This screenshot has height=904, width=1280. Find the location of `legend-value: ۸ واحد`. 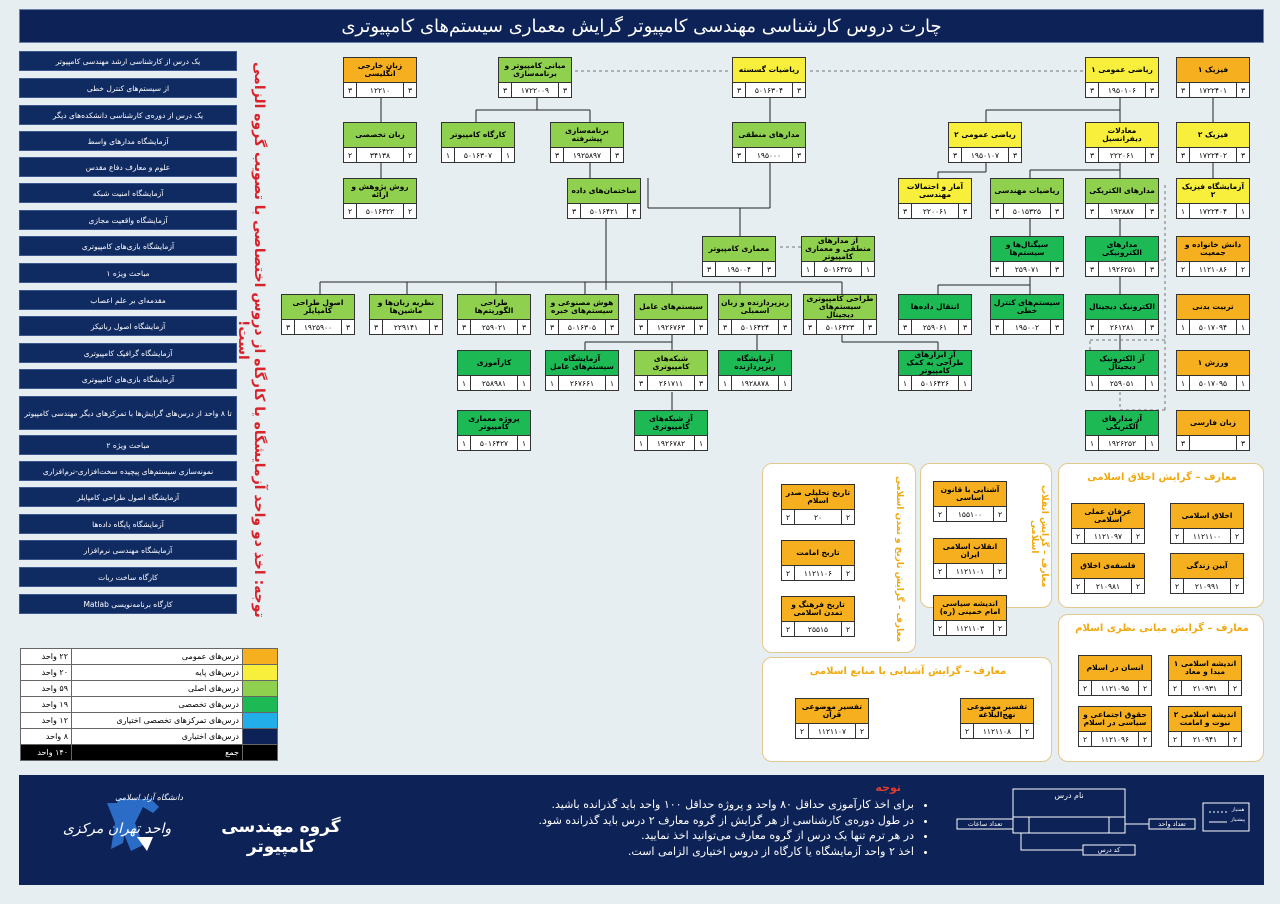

legend-value: ۸ واحد is located at coordinates (46, 736).